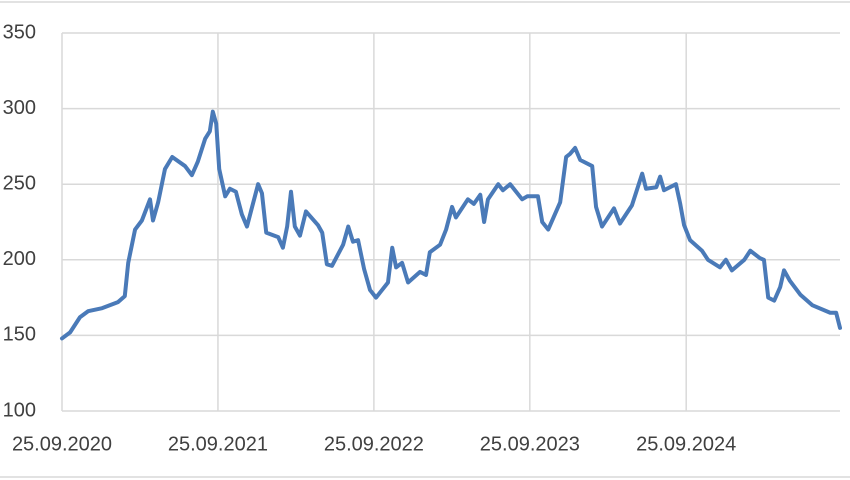 The height and width of the screenshot is (480, 850). I want to click on y-tick-label: 150, so click(19, 335).